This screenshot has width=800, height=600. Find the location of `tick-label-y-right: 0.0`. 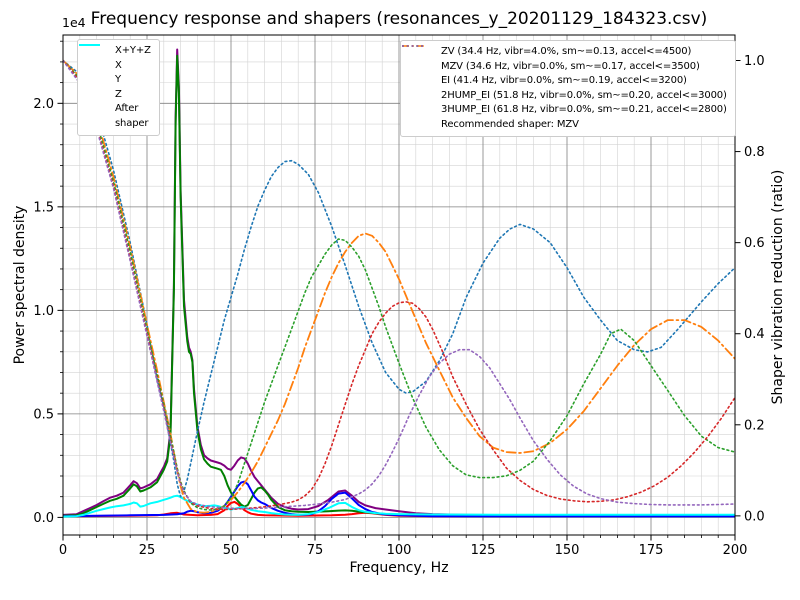

tick-label-y-right: 0.0 is located at coordinates (754, 516).